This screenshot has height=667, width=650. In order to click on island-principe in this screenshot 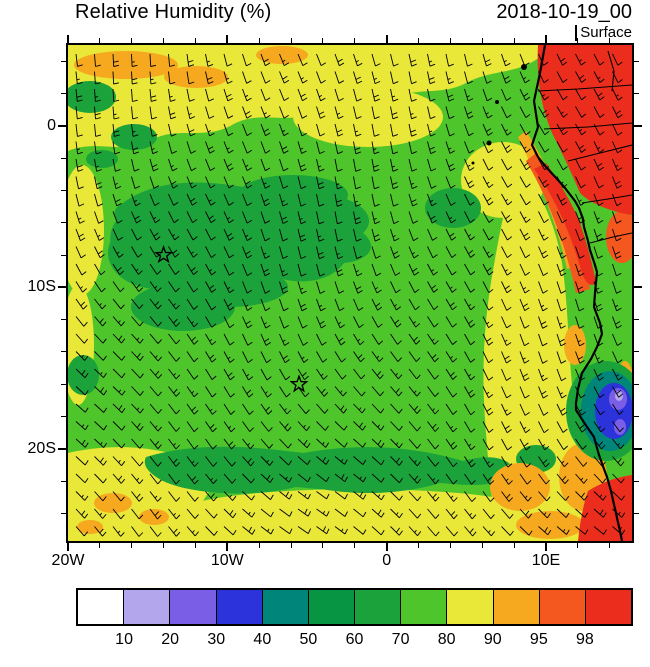, I will do `click(497, 102)`.